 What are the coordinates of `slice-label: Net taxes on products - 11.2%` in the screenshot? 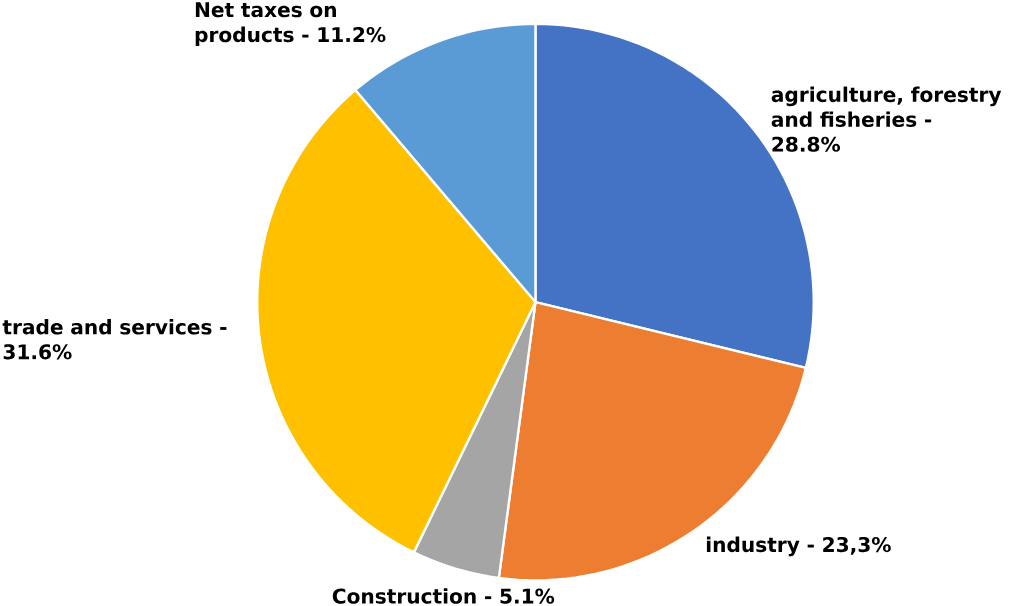 It's located at (290, 24).